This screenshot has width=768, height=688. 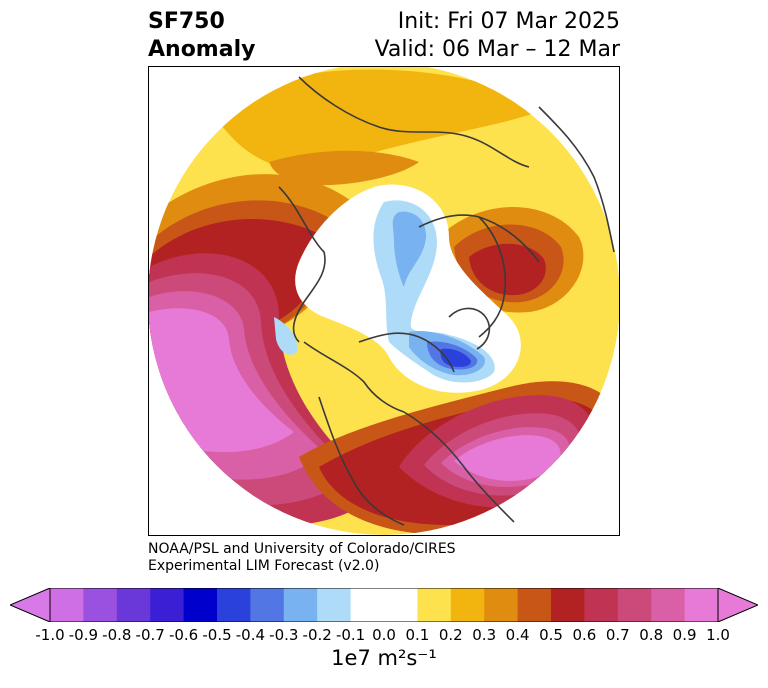 What do you see at coordinates (484, 635) in the screenshot?
I see `colorbar-tick-label: 0.3` at bounding box center [484, 635].